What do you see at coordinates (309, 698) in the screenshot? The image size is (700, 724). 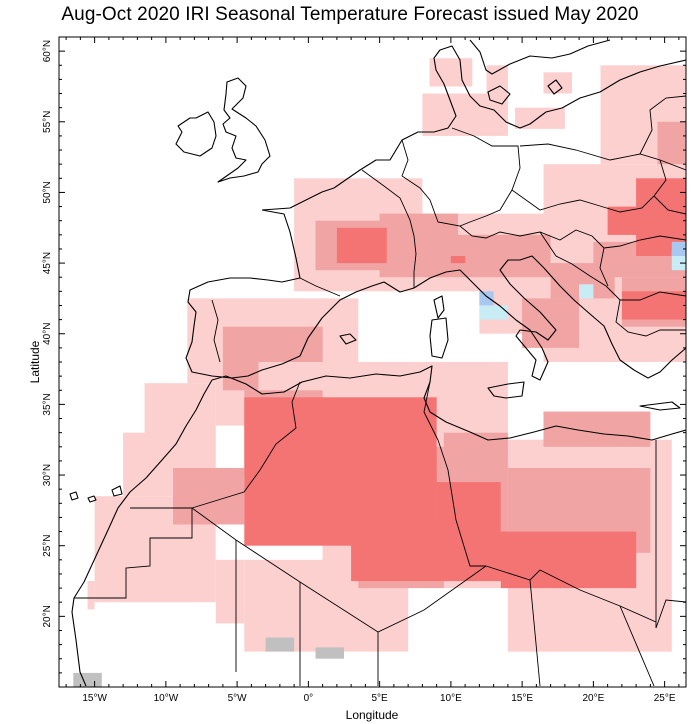 I see `x-tick-label: 0°` at bounding box center [309, 698].